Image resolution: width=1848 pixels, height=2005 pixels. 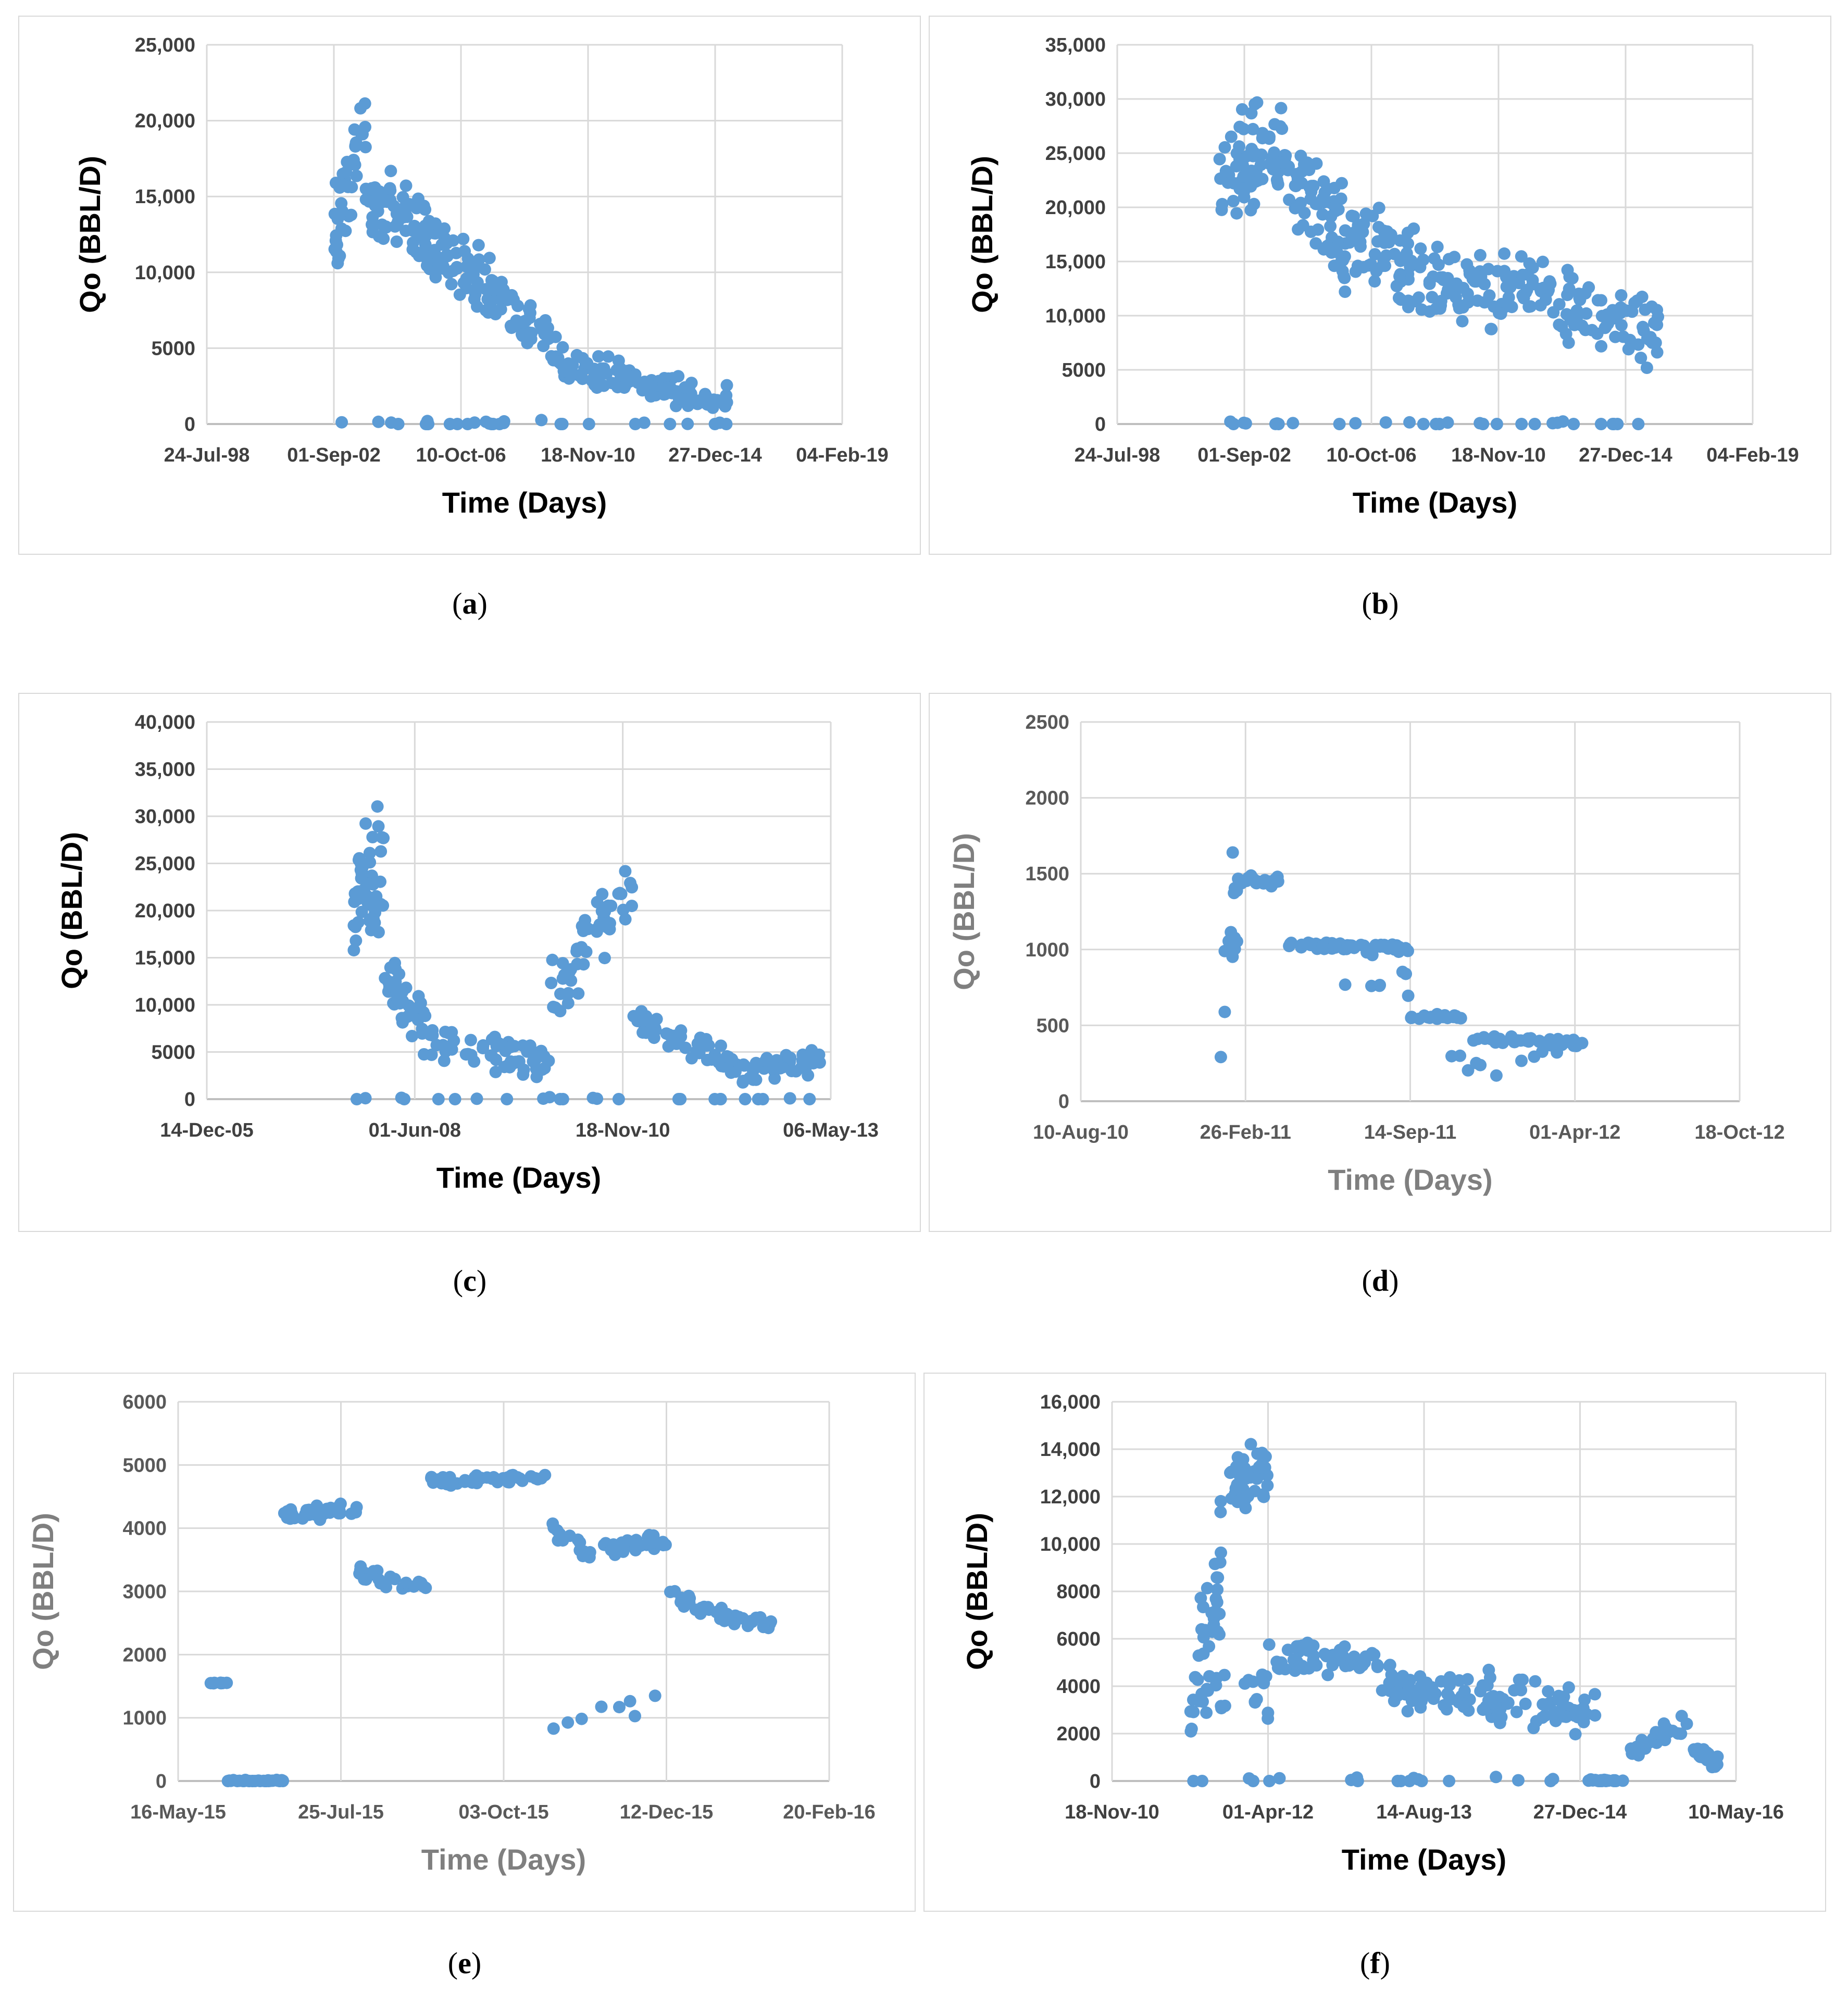 What do you see at coordinates (1410, 1133) in the screenshot?
I see `x-tick-label: 14-Sep-11` at bounding box center [1410, 1133].